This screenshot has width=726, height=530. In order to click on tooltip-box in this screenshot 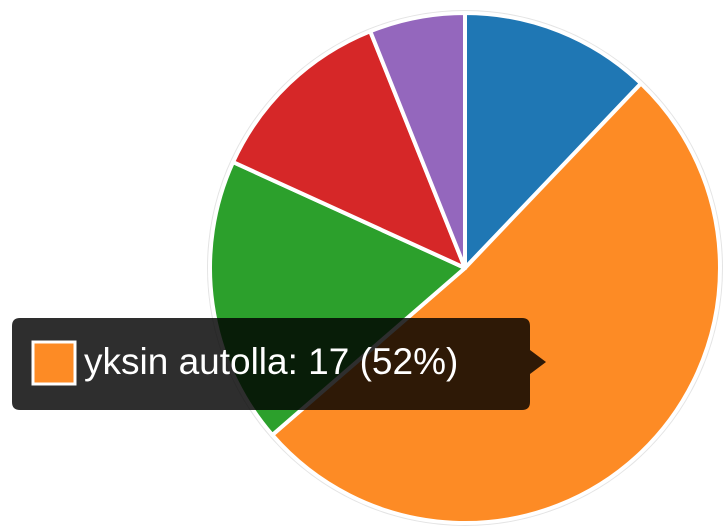, I will do `click(279, 364)`.